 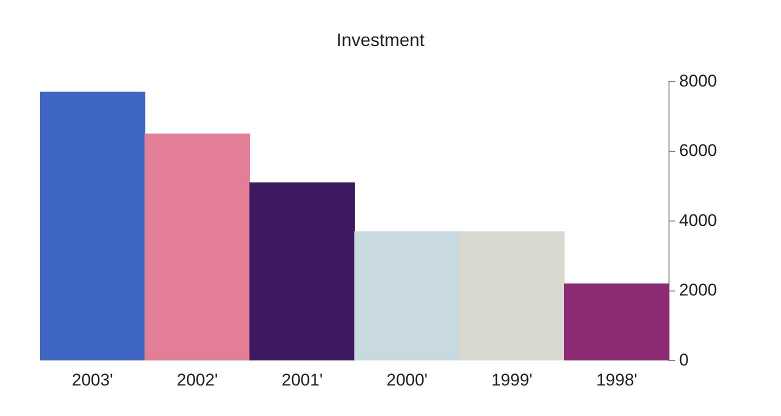 I want to click on x-tick-label: 2001', so click(x=302, y=380).